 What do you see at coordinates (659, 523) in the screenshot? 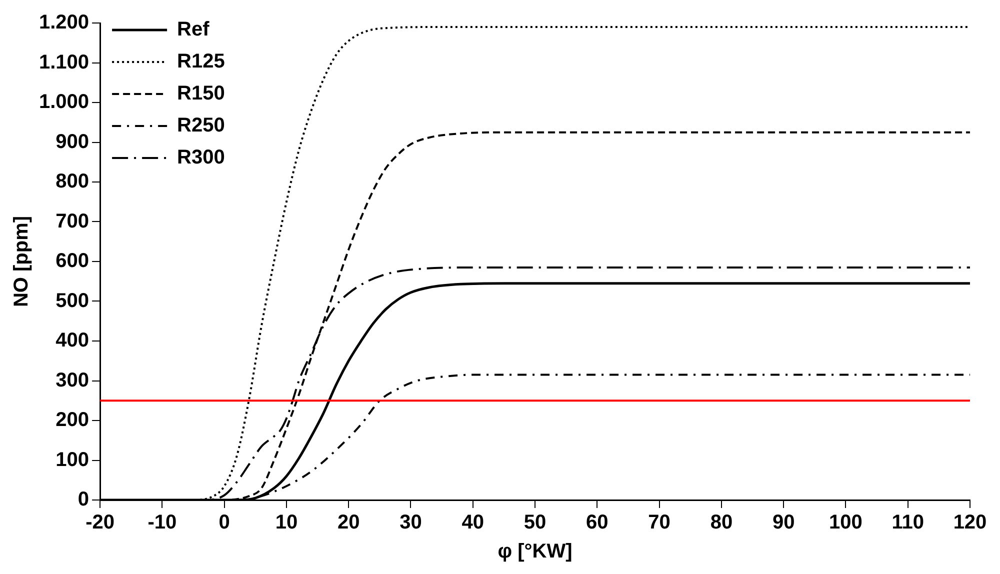
I see `x-tick-label: 70` at bounding box center [659, 523].